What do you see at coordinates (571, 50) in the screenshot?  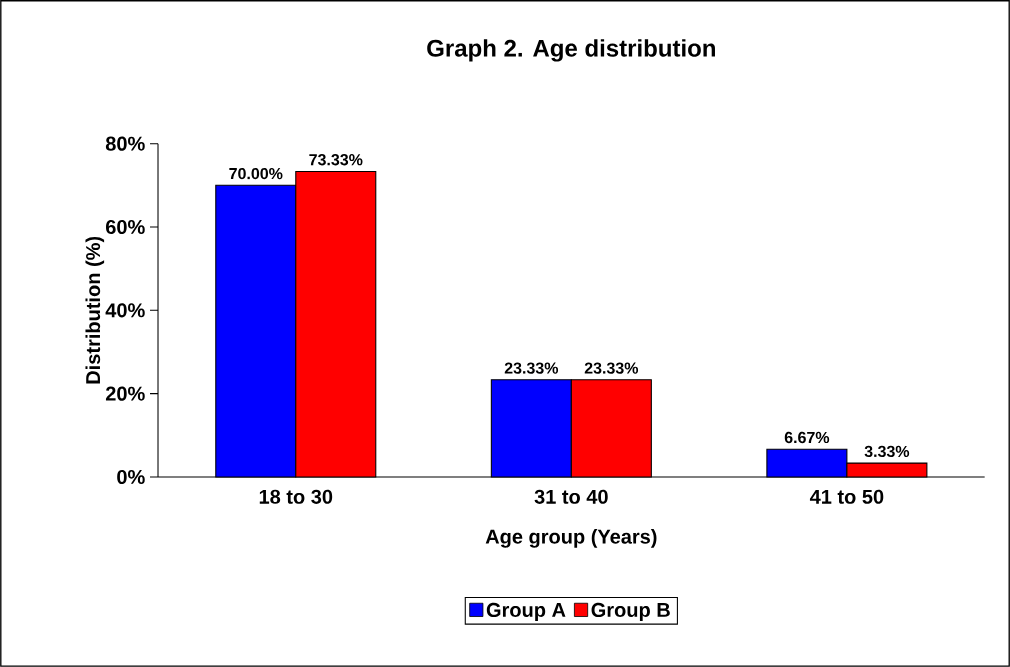 I see `chart-title: Graph 2. Age distribution` at bounding box center [571, 50].